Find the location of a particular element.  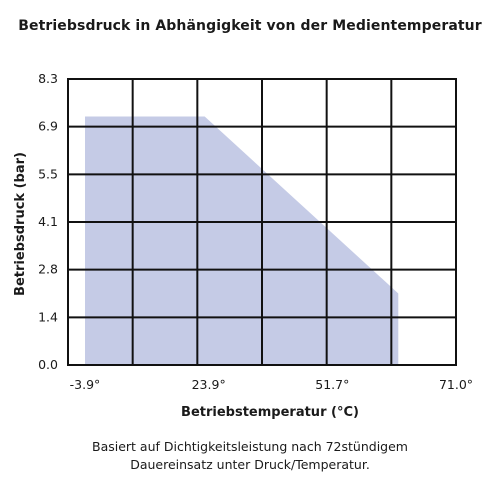

y-tick-label: 6.9 is located at coordinates (48, 126).